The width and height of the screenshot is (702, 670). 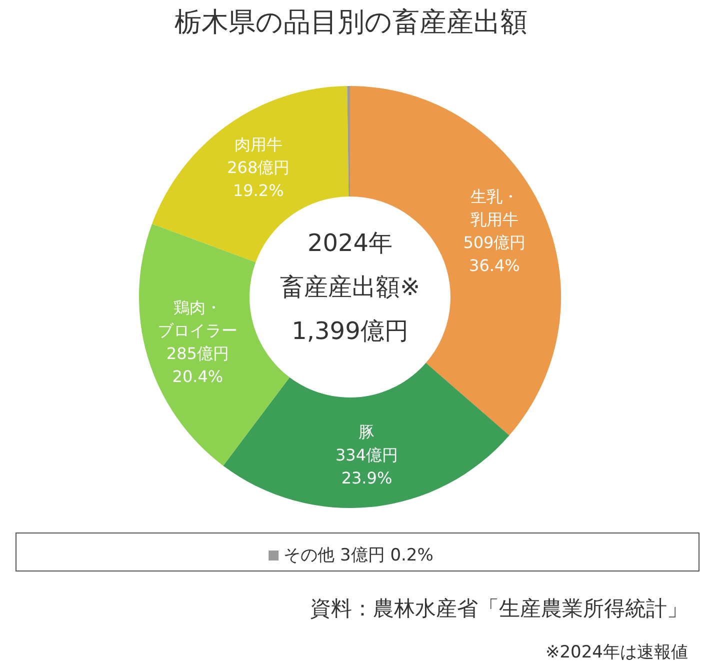 I want to click on text: 畜産産出額※, so click(x=350, y=287).